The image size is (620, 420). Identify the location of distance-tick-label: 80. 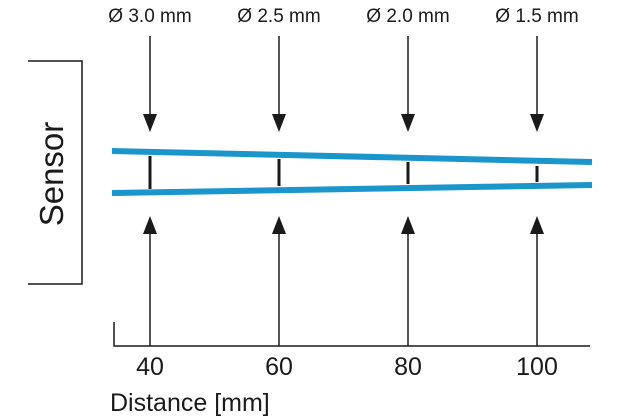
(408, 367).